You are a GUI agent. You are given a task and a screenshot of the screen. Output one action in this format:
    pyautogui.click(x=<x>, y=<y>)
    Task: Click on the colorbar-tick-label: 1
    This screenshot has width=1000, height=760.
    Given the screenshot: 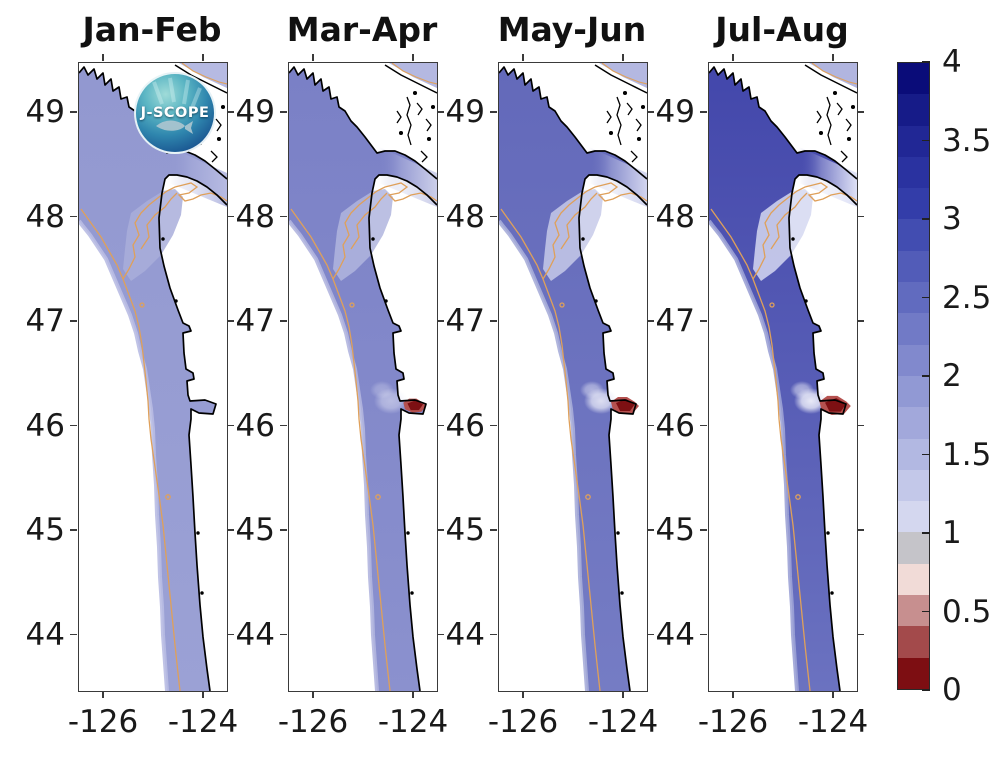 What is the action you would take?
    pyautogui.click(x=952, y=533)
    